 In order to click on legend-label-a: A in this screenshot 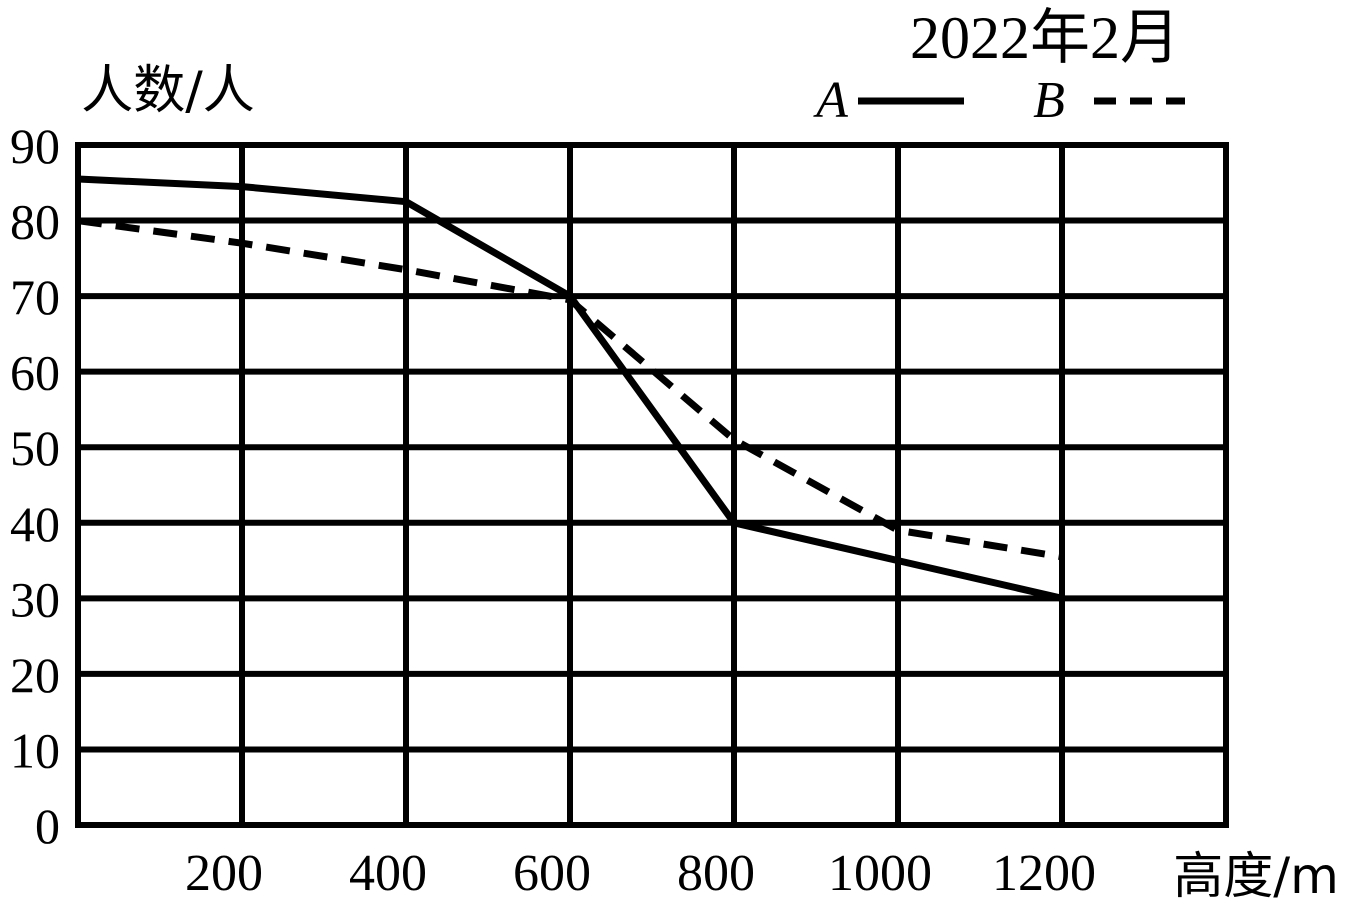, I will do `click(830, 100)`.